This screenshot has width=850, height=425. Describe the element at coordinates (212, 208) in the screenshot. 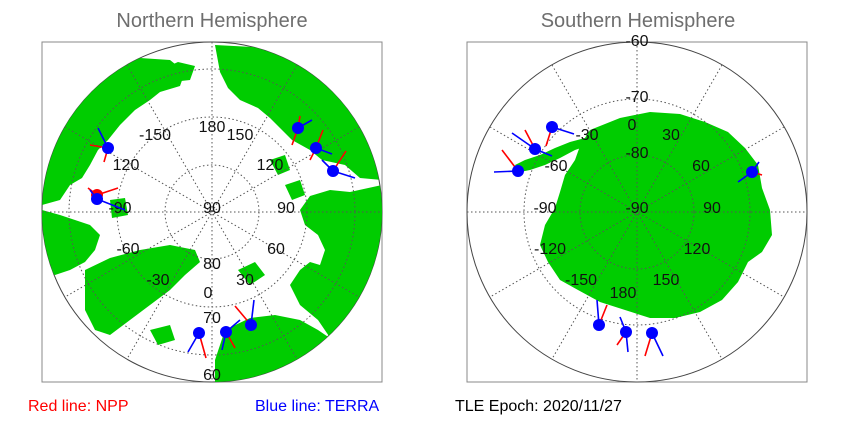

I see `north-lat-90: 90` at that location.